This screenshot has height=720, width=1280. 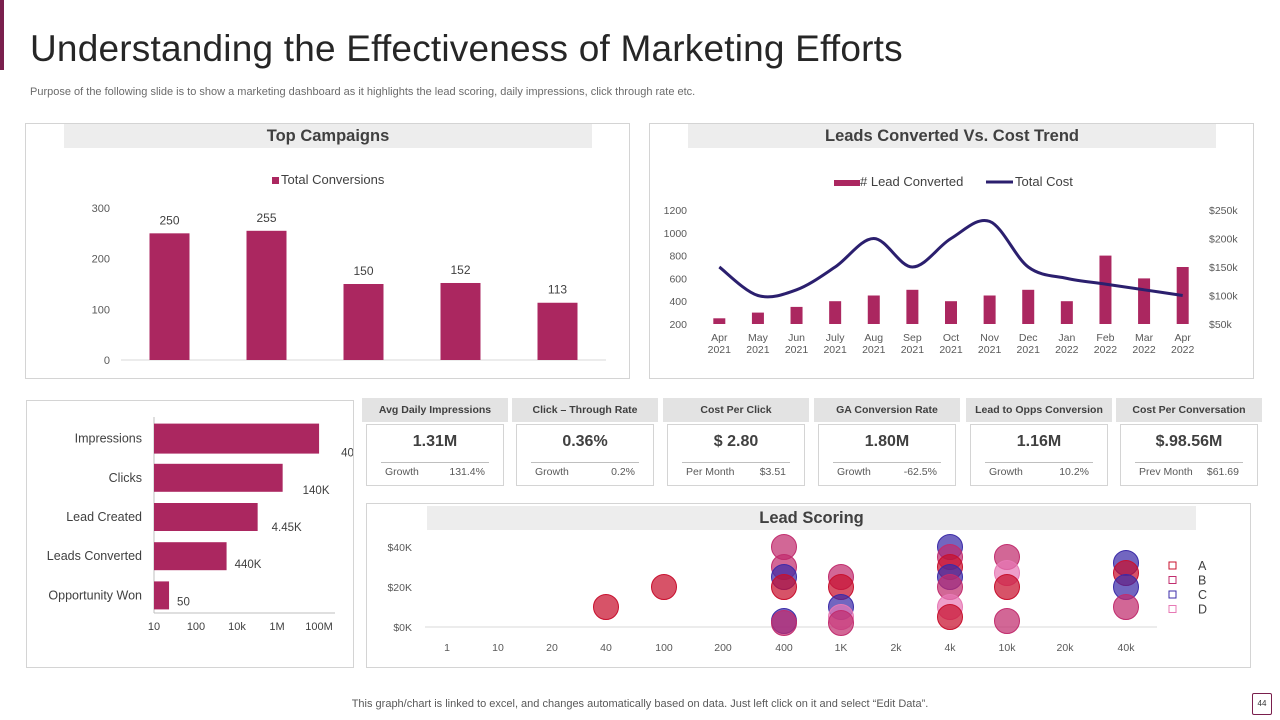 What do you see at coordinates (1028, 338) in the screenshot?
I see `x-tick-label-month: Dec` at bounding box center [1028, 338].